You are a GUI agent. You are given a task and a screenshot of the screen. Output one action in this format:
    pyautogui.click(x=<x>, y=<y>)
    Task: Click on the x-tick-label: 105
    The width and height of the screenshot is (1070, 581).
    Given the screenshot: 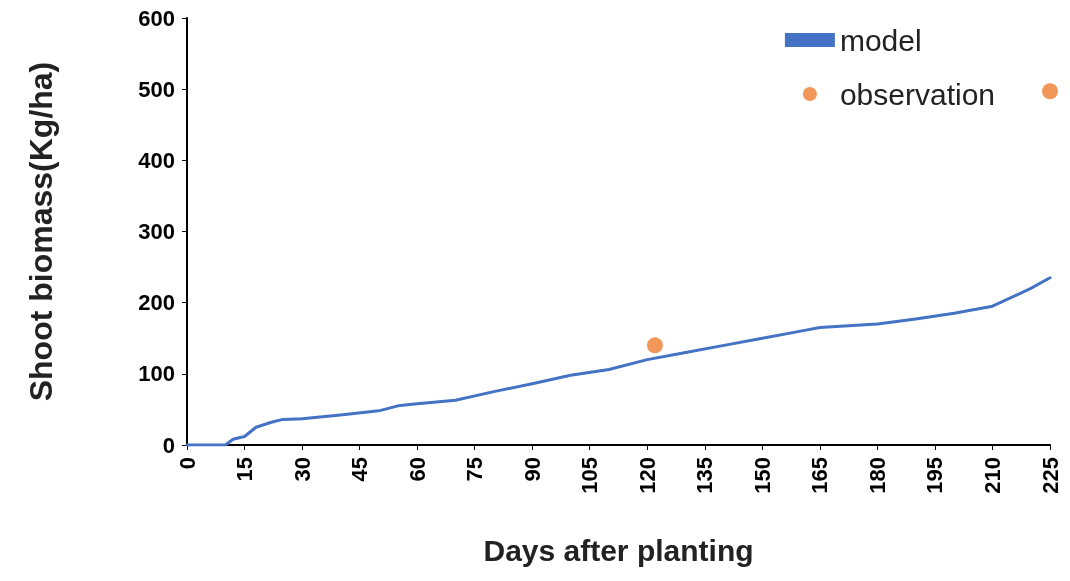 What is the action you would take?
    pyautogui.click(x=590, y=475)
    